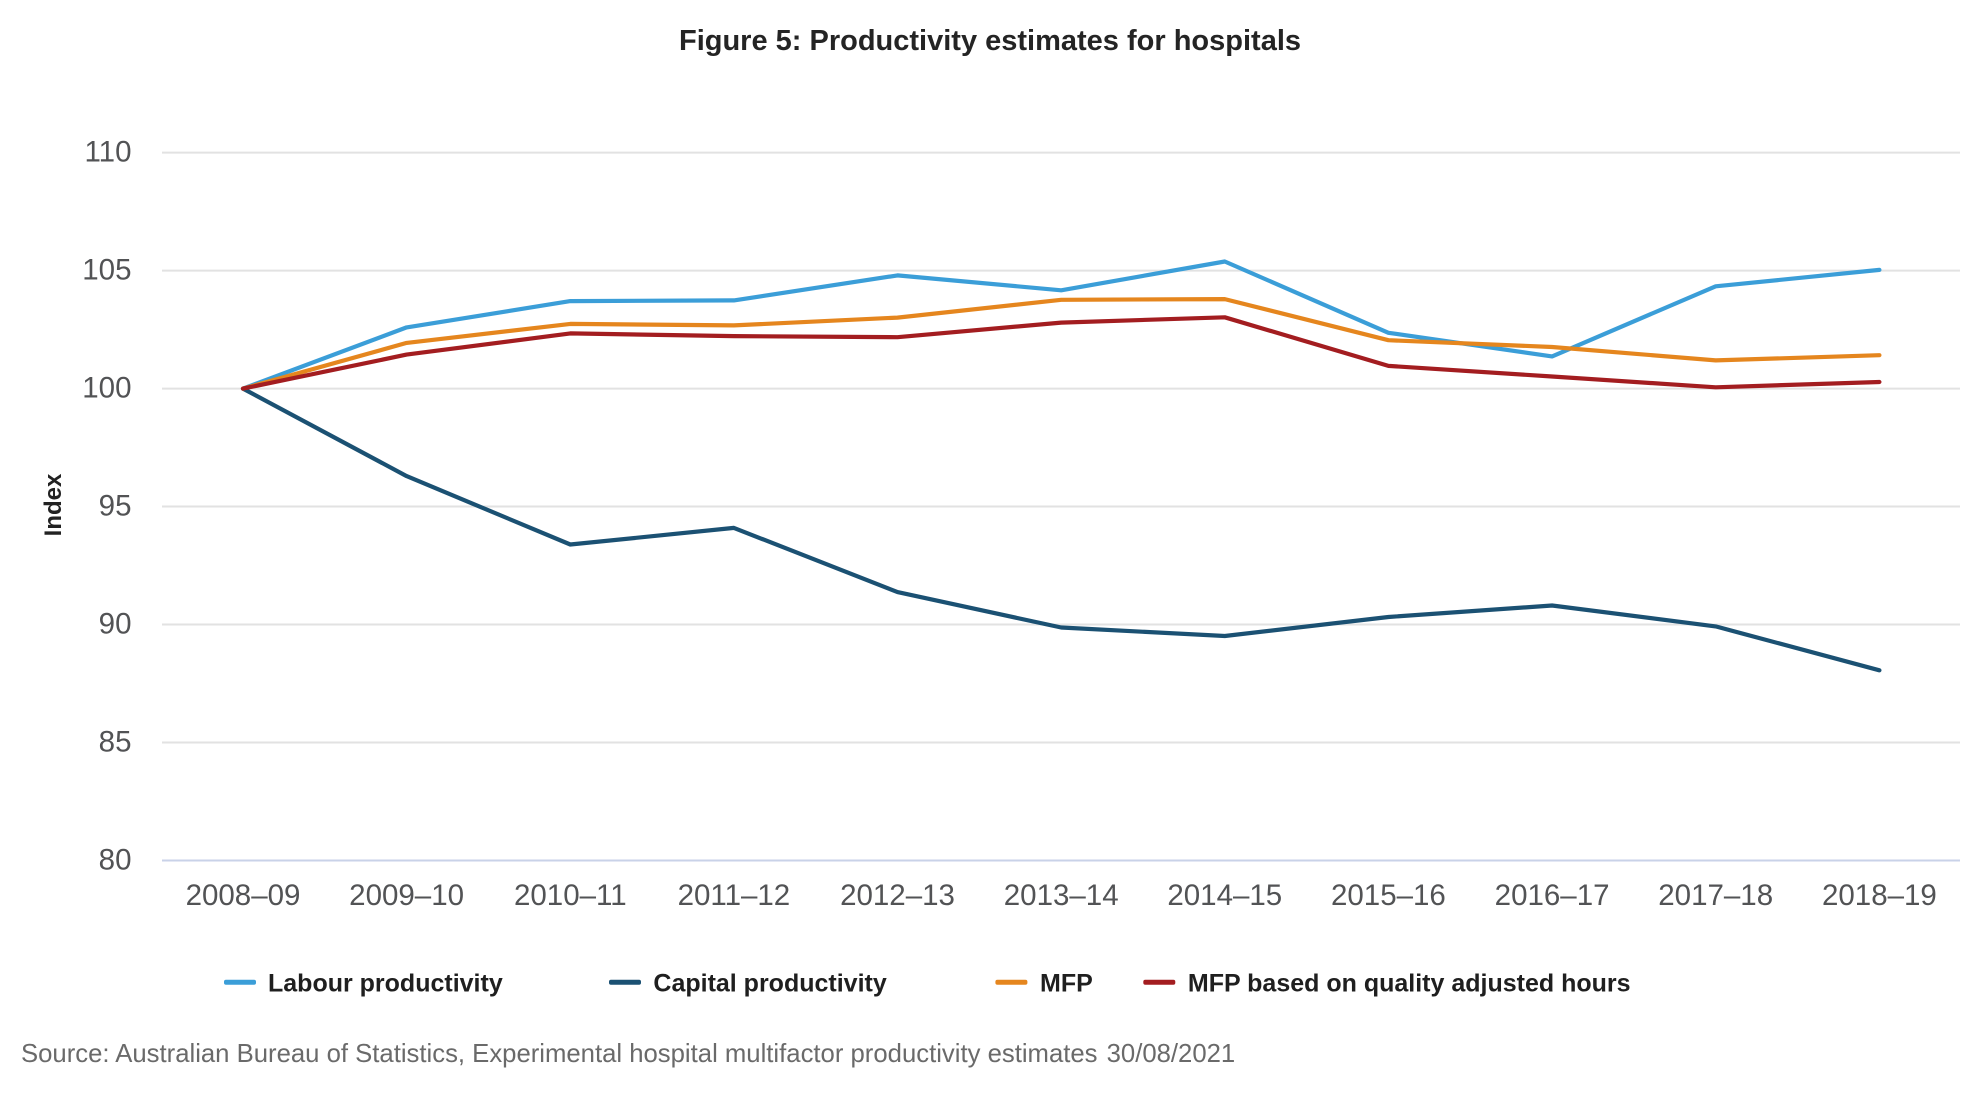  Describe the element at coordinates (106, 270) in the screenshot. I see `svg-text: 105` at that location.